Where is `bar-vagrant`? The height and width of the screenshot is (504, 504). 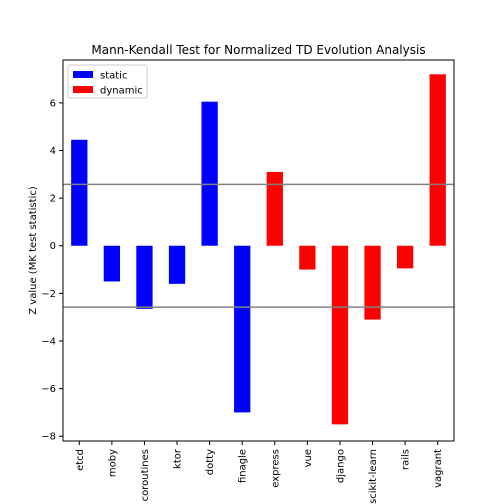 bar-vagrant is located at coordinates (437, 160).